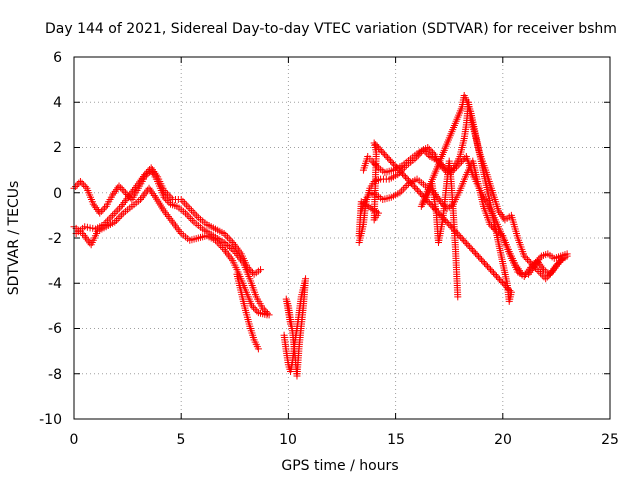 The image size is (640, 480). I want to click on x-tick-label: 20, so click(503, 440).